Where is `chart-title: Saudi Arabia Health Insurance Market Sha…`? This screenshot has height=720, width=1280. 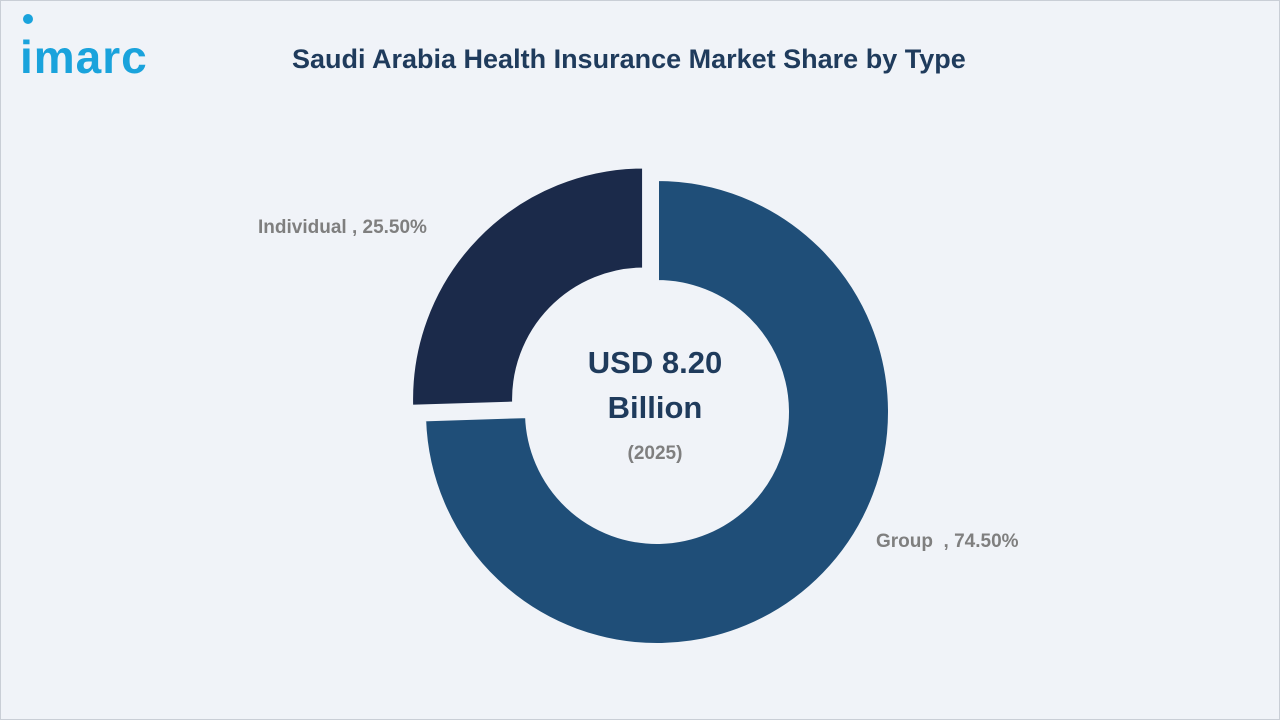 chart-title: Saudi Arabia Health Insurance Market Sha… is located at coordinates (629, 59).